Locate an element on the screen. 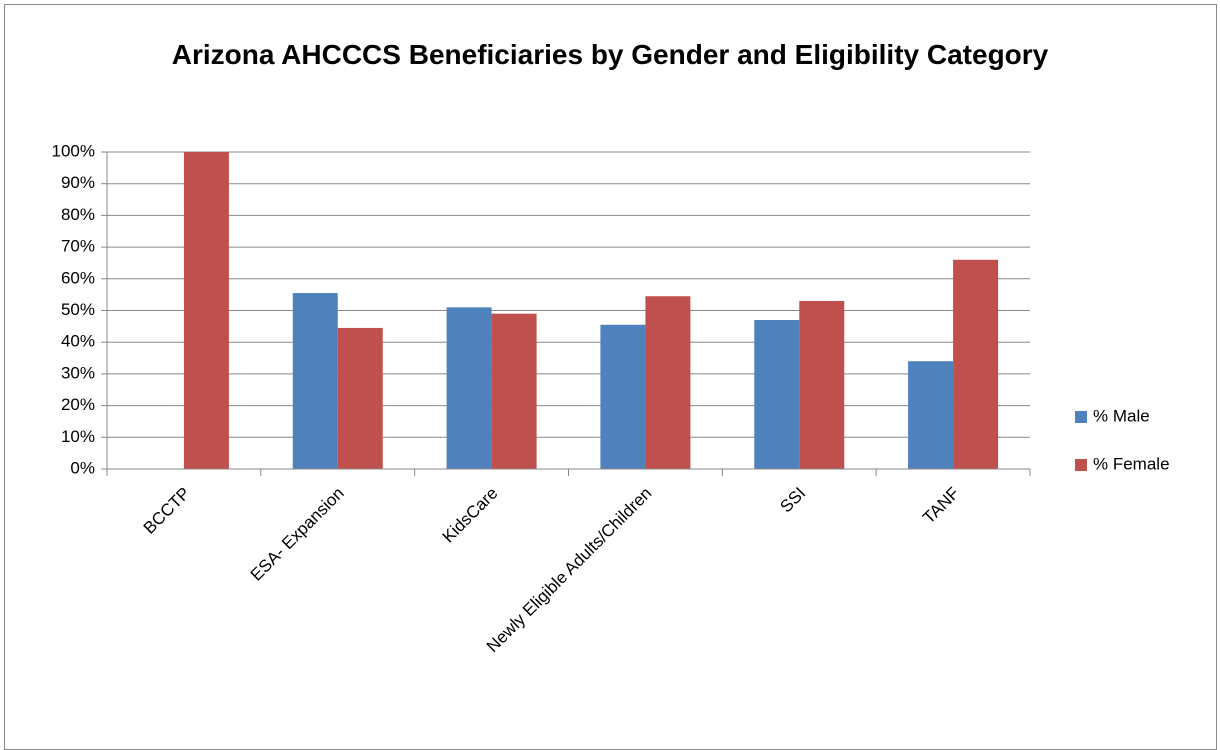  y-tick-label: 20% is located at coordinates (78, 404).